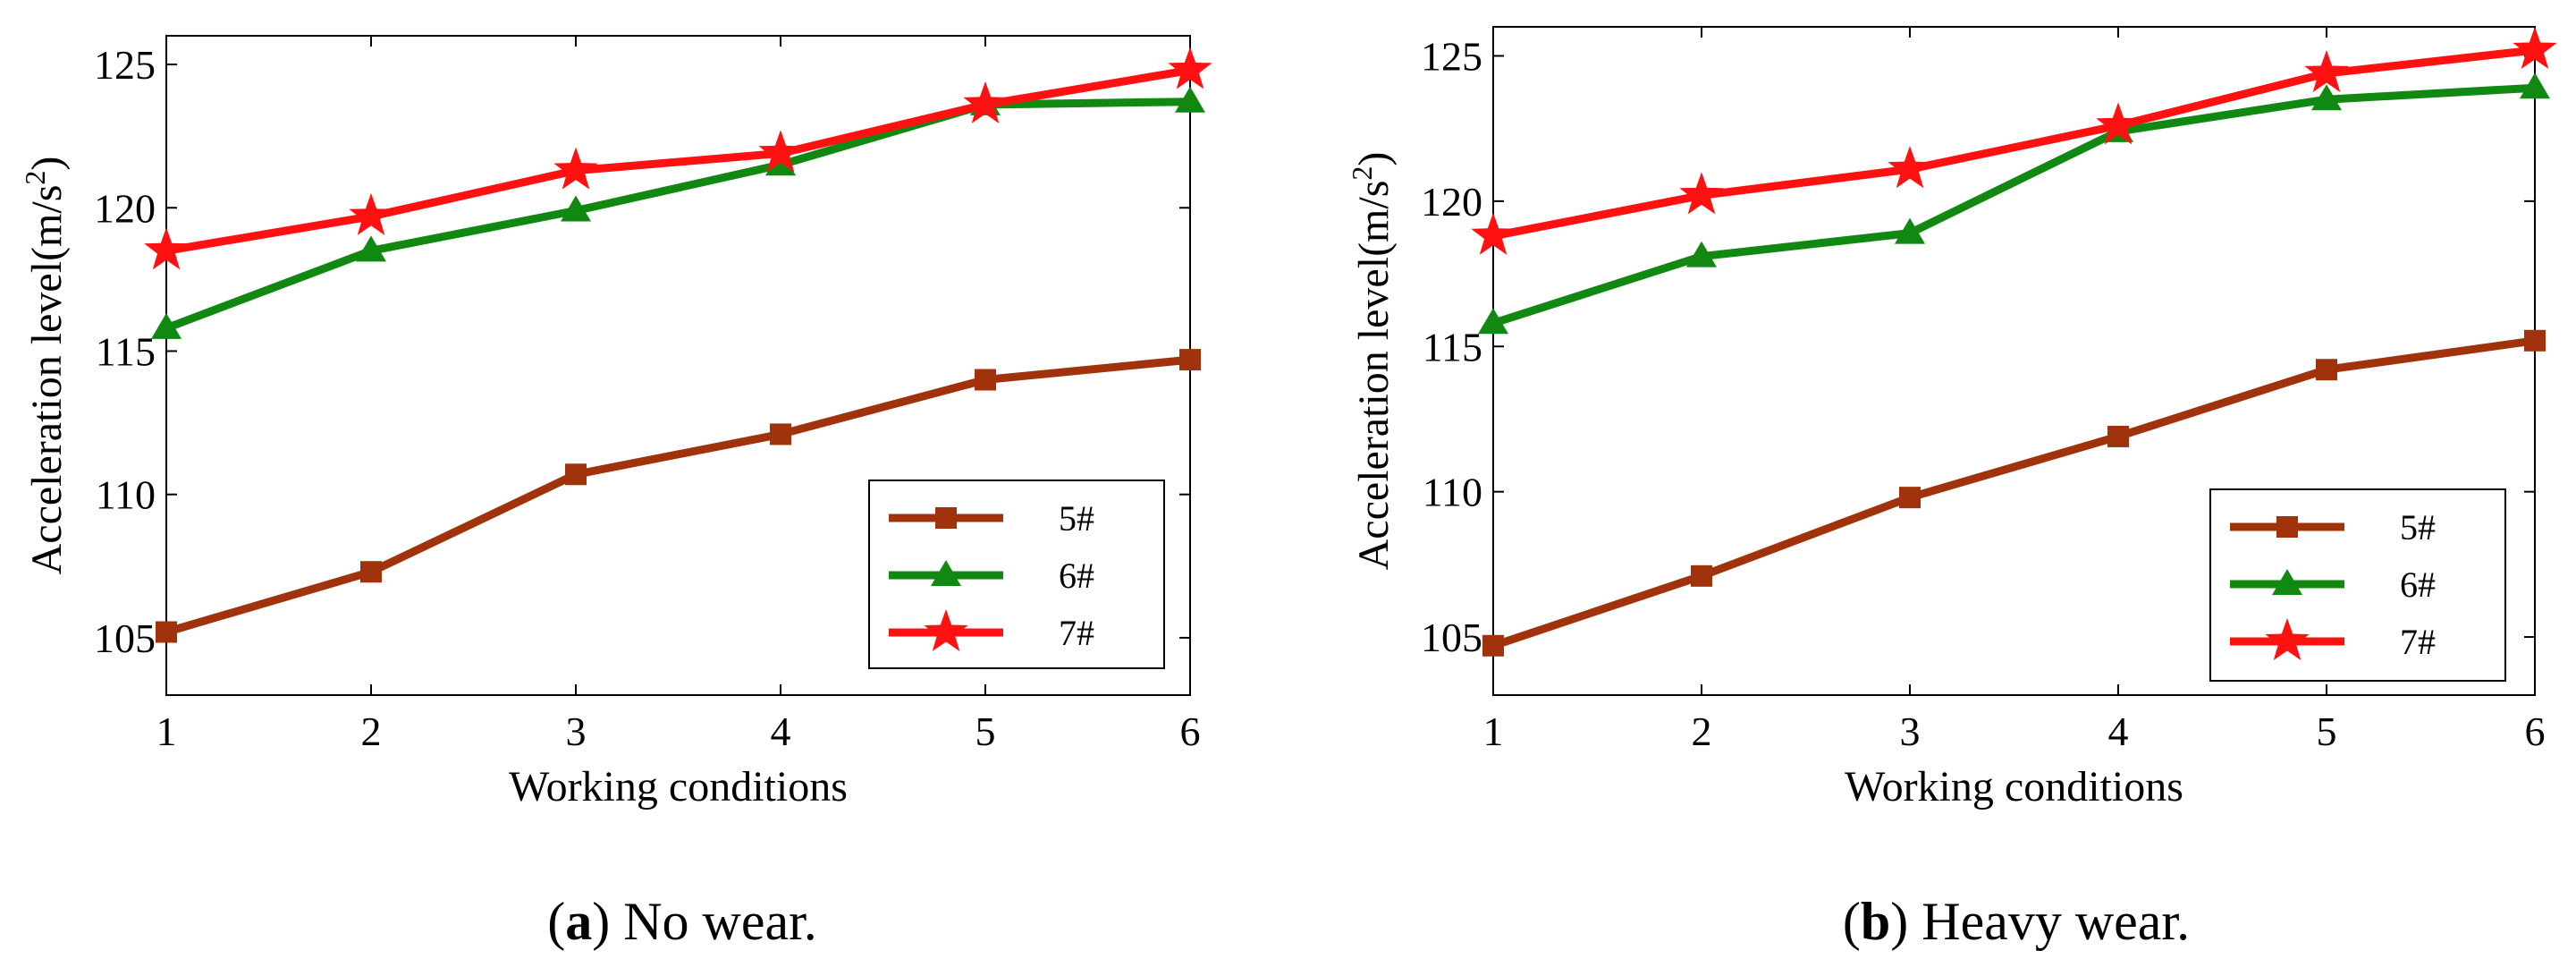 Image resolution: width=2576 pixels, height=976 pixels. I want to click on caption-letter: b, so click(1875, 921).